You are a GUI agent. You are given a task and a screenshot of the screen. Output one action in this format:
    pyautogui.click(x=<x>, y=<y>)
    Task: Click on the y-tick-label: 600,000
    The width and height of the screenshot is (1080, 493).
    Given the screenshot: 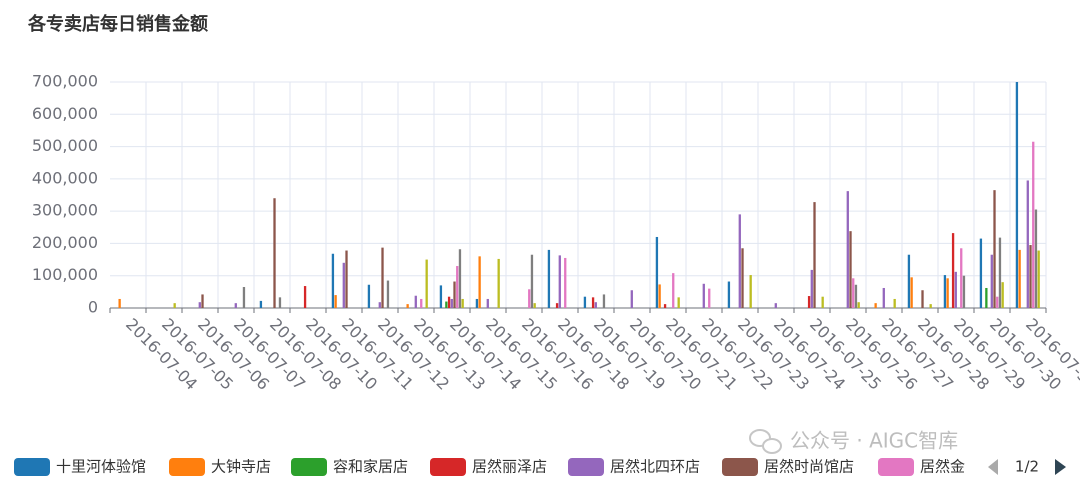 What is the action you would take?
    pyautogui.click(x=65, y=113)
    